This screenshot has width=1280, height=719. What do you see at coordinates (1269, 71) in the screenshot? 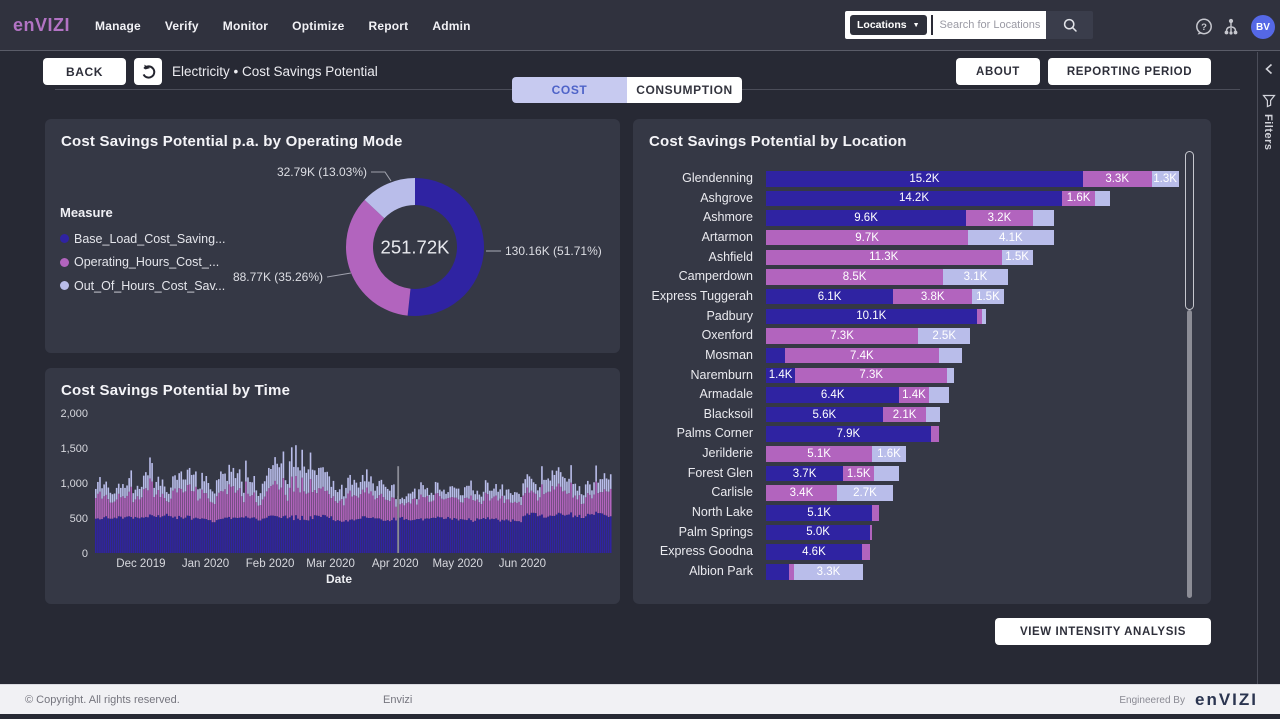
I see `expand-filters-button` at bounding box center [1269, 71].